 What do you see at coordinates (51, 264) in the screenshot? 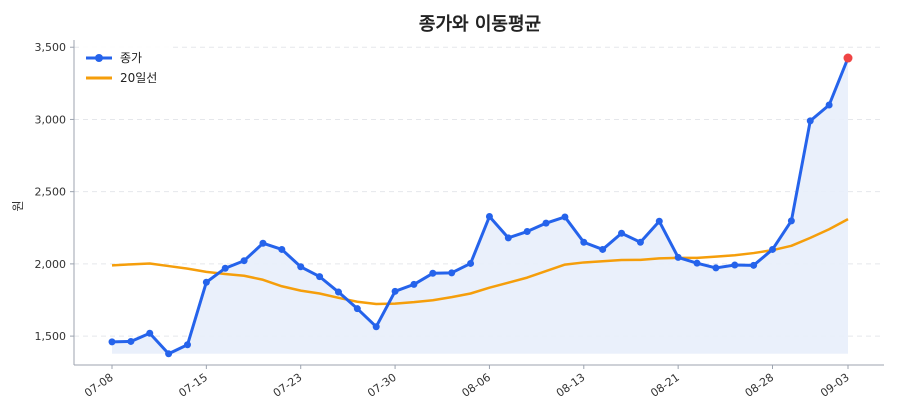
I see `y-tick-label: 2,000` at bounding box center [51, 264].